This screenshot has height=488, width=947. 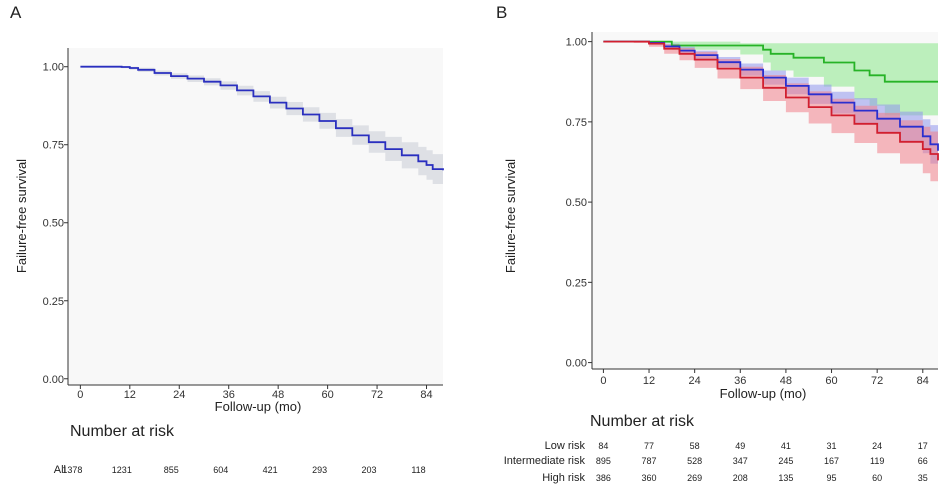 I want to click on risk-cell: 269, so click(x=694, y=478).